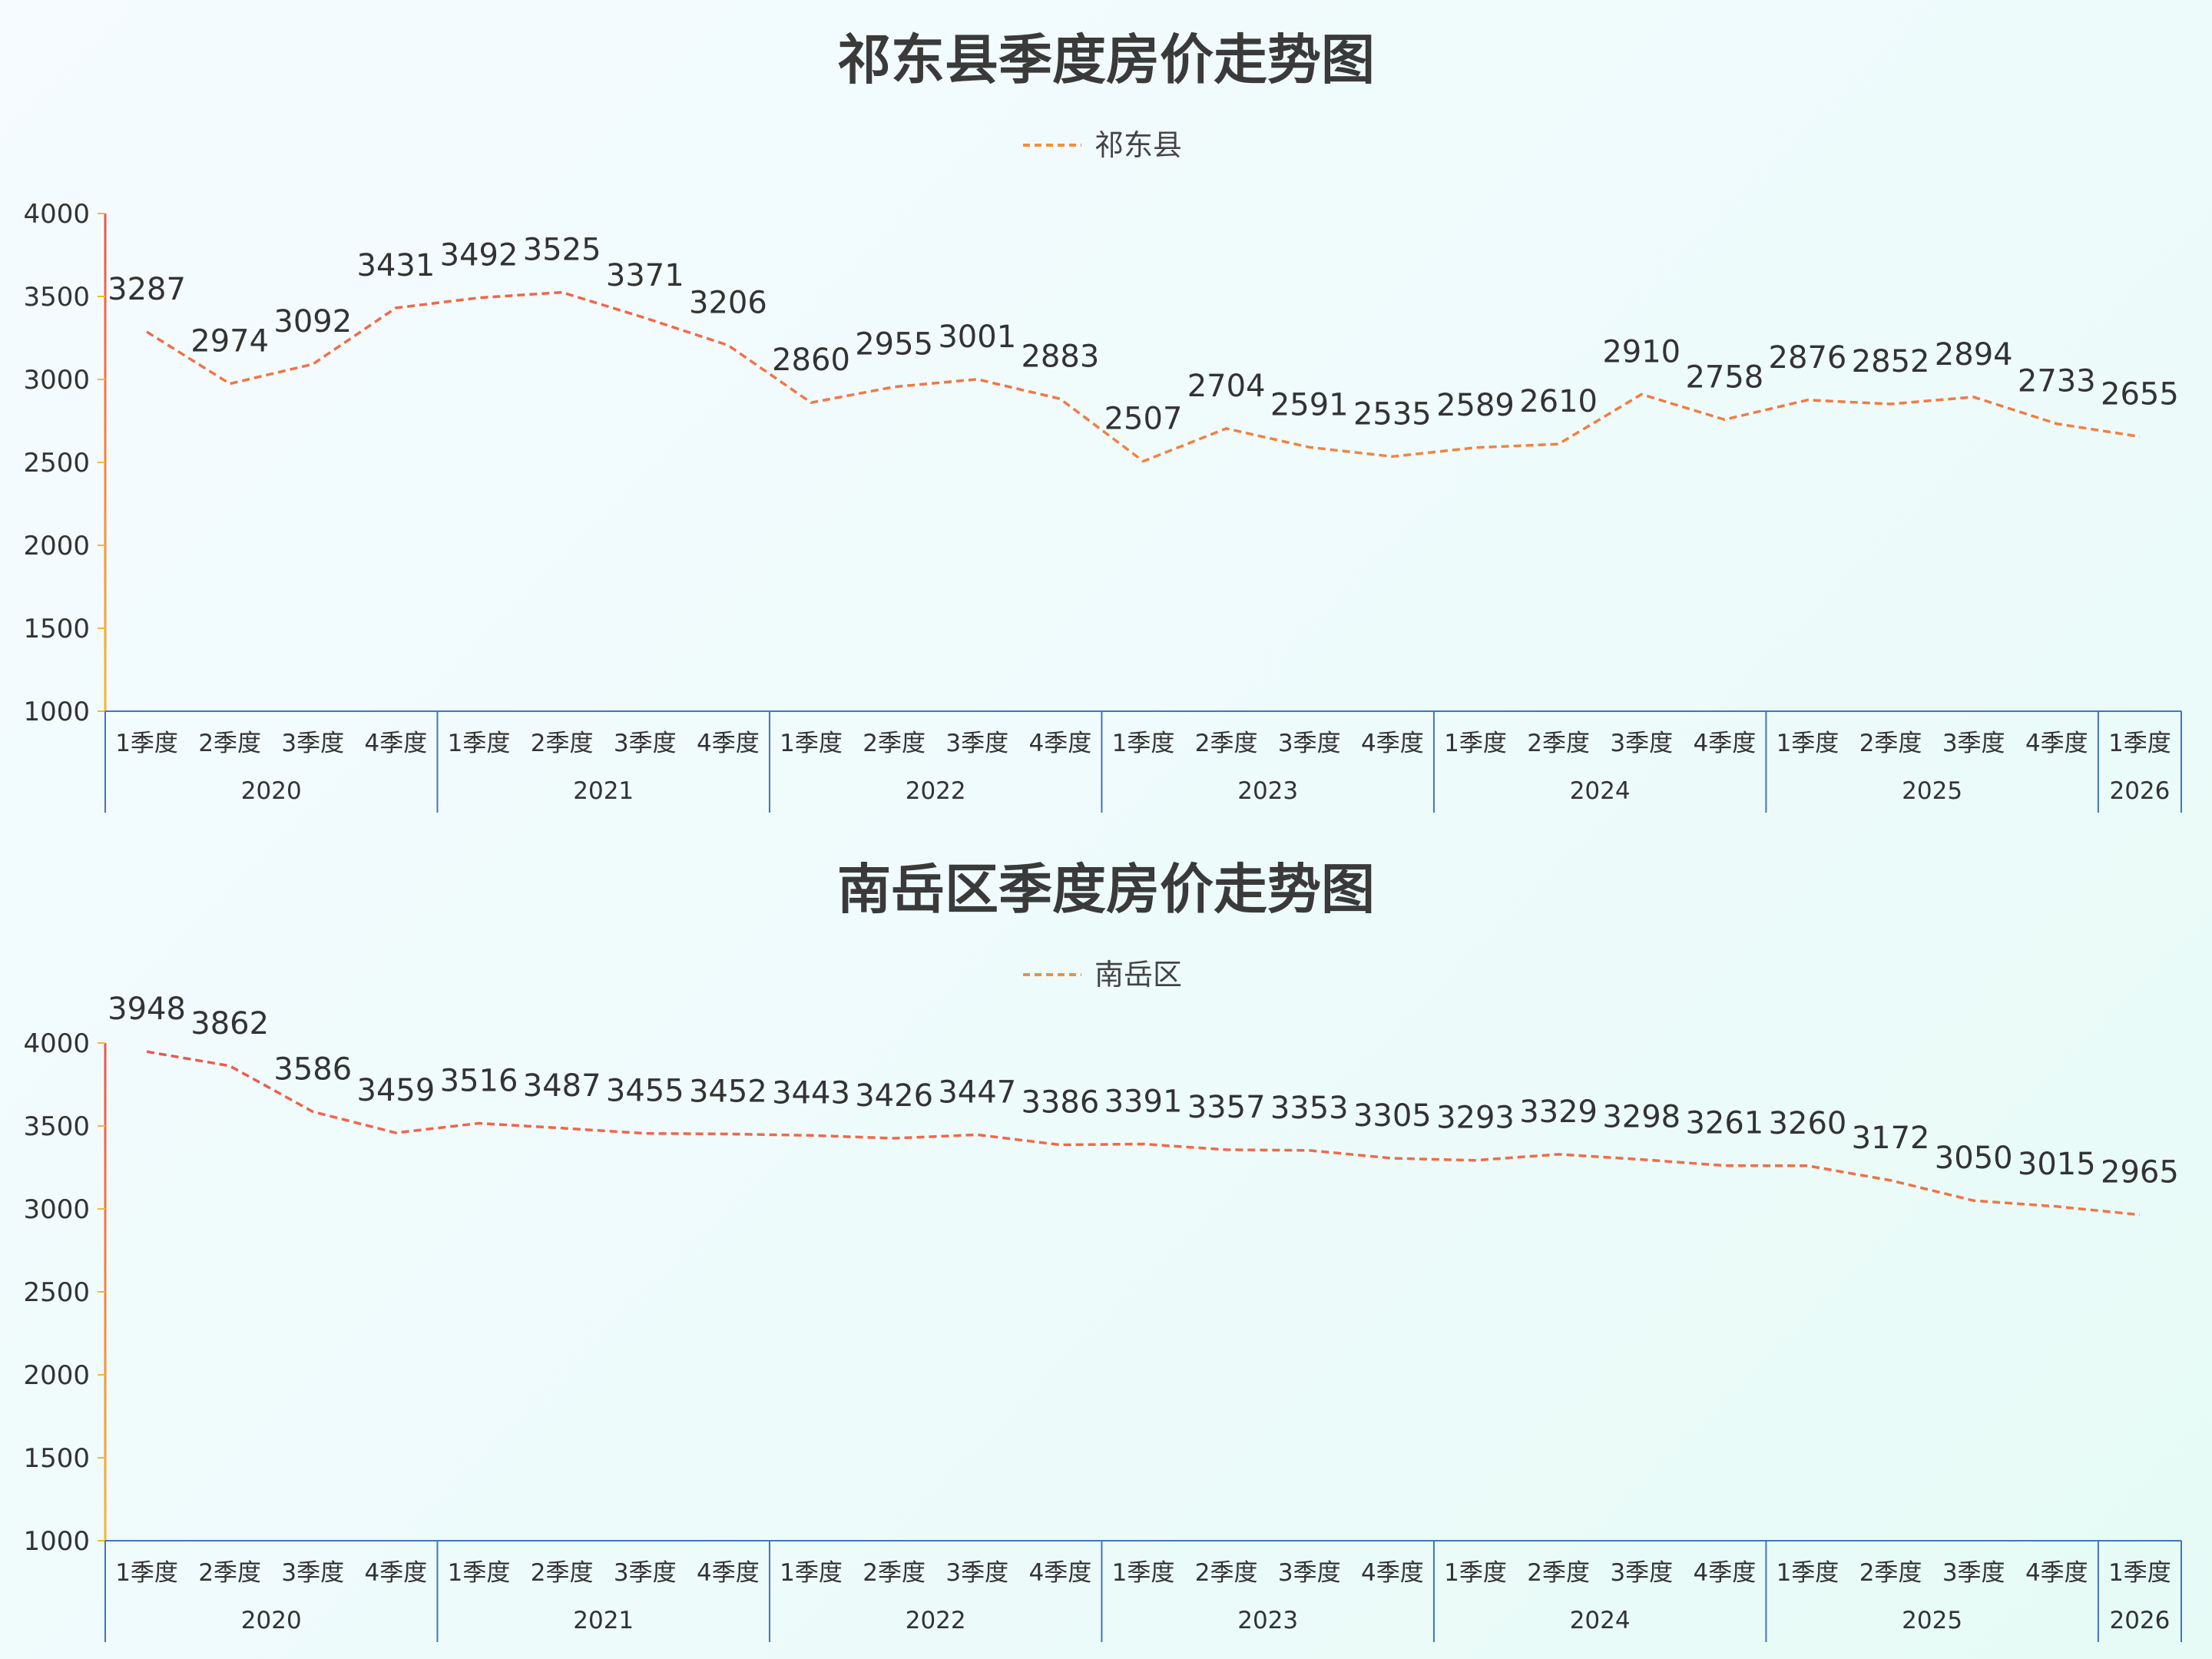  I want to click on data-label: 2910, so click(1642, 352).